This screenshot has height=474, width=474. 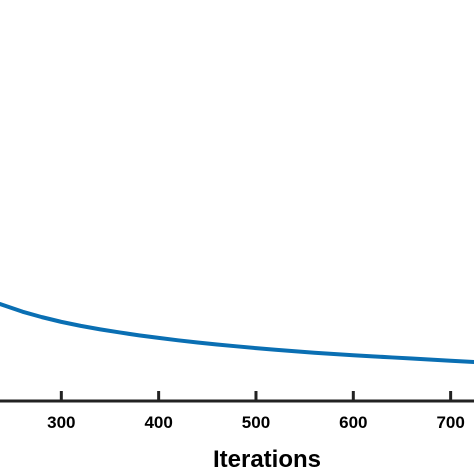 What do you see at coordinates (450, 422) in the screenshot?
I see `x-tick-label: 700` at bounding box center [450, 422].